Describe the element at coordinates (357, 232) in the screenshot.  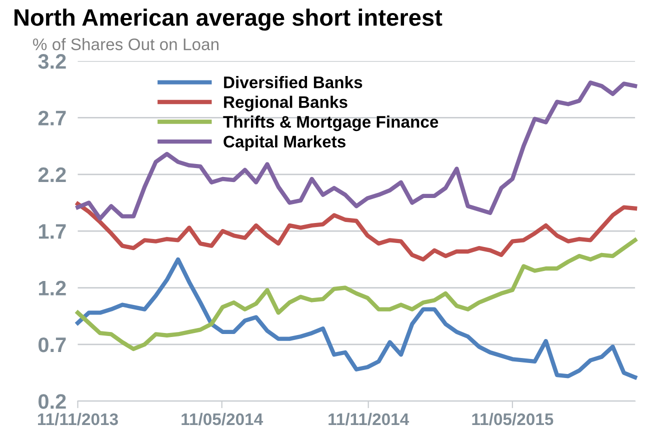
I see `line-series` at that location.